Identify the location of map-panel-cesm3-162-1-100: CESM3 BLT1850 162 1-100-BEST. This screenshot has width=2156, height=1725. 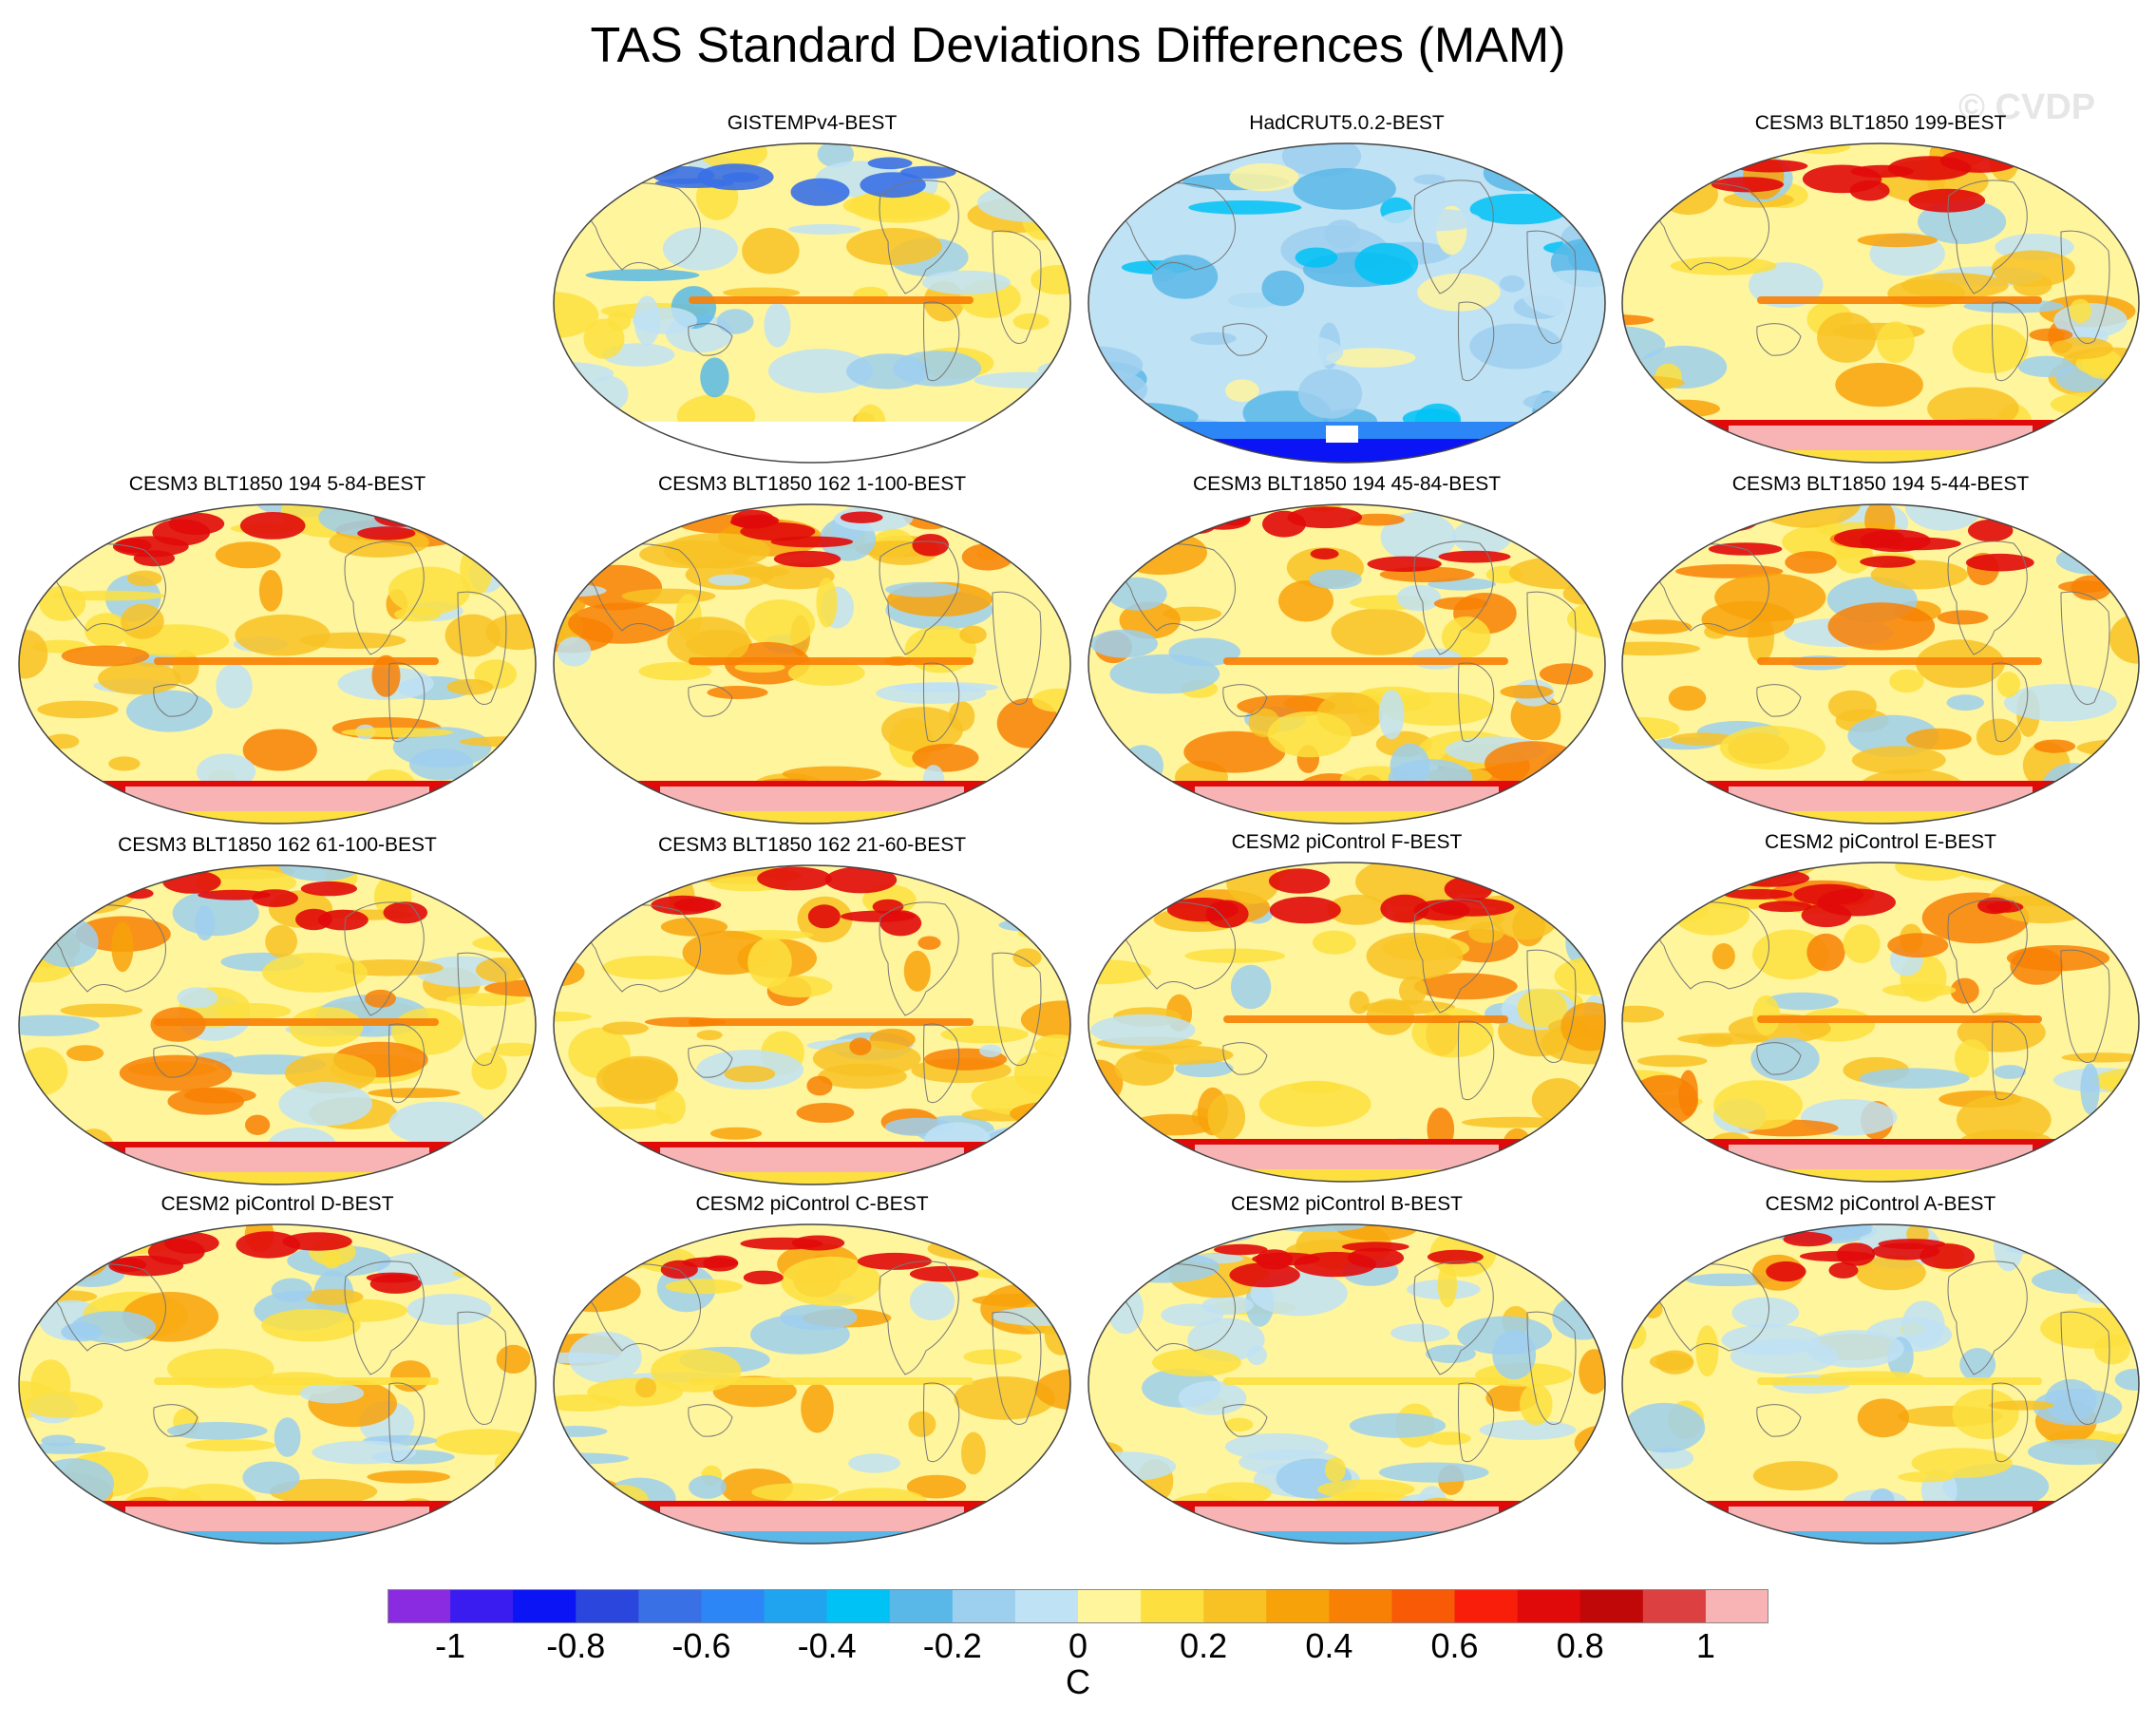
(812, 651).